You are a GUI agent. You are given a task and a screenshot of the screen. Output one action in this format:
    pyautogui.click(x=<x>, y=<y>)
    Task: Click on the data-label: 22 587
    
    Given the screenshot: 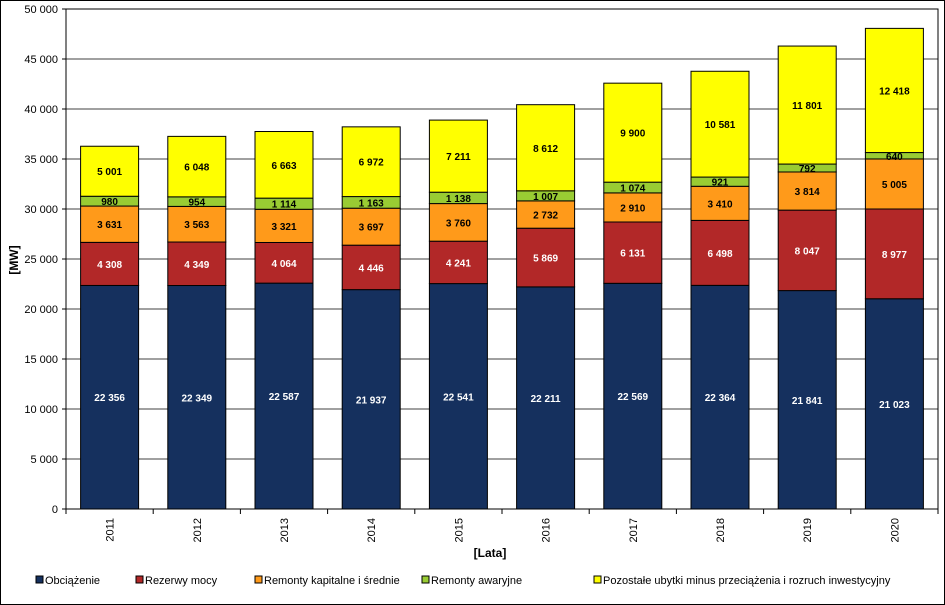 What is the action you would take?
    pyautogui.click(x=284, y=397)
    